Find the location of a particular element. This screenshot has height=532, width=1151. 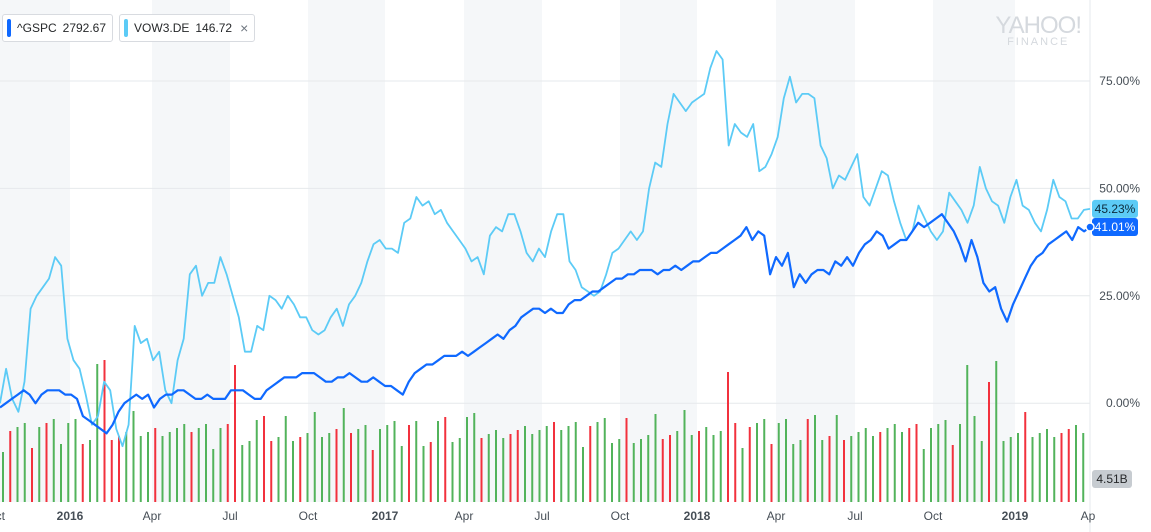

badge-label: 45.23% is located at coordinates (1115, 209).